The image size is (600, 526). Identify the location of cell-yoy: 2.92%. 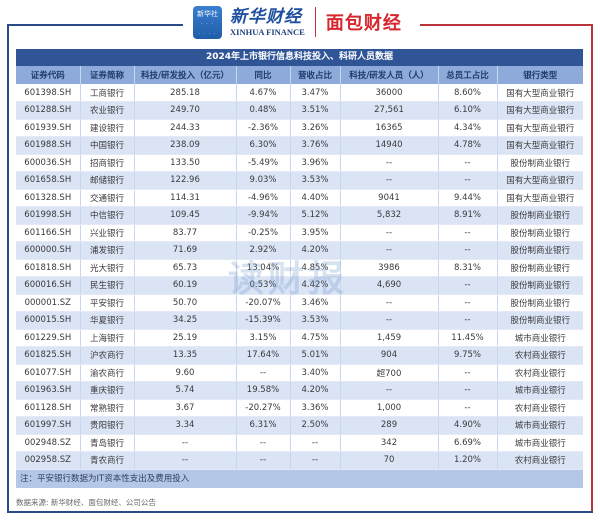
(263, 250).